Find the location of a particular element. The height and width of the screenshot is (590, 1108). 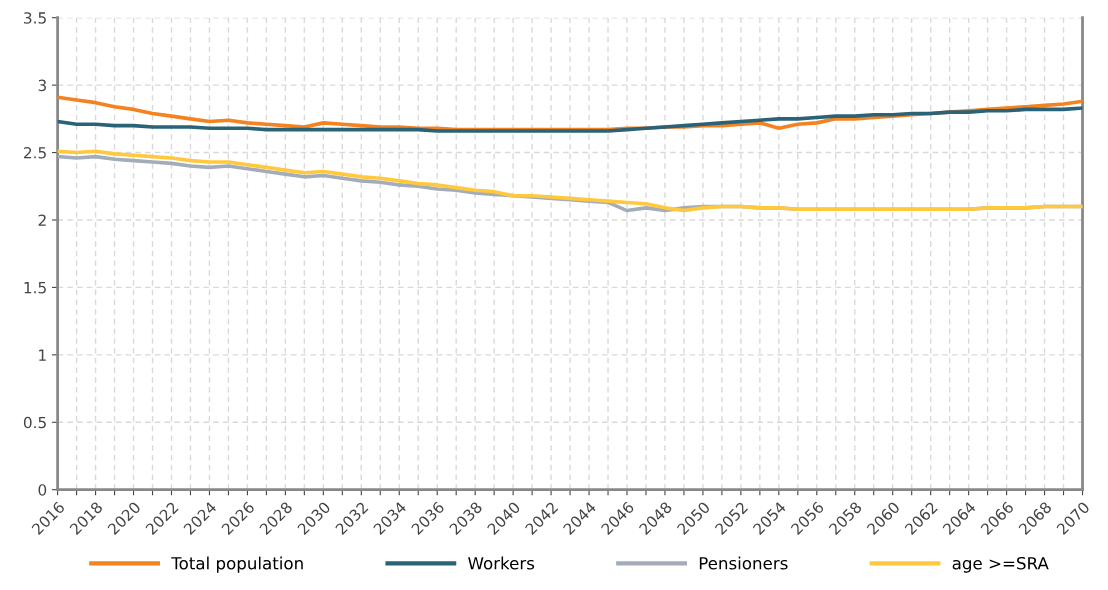

line-series is located at coordinates (570, 119).